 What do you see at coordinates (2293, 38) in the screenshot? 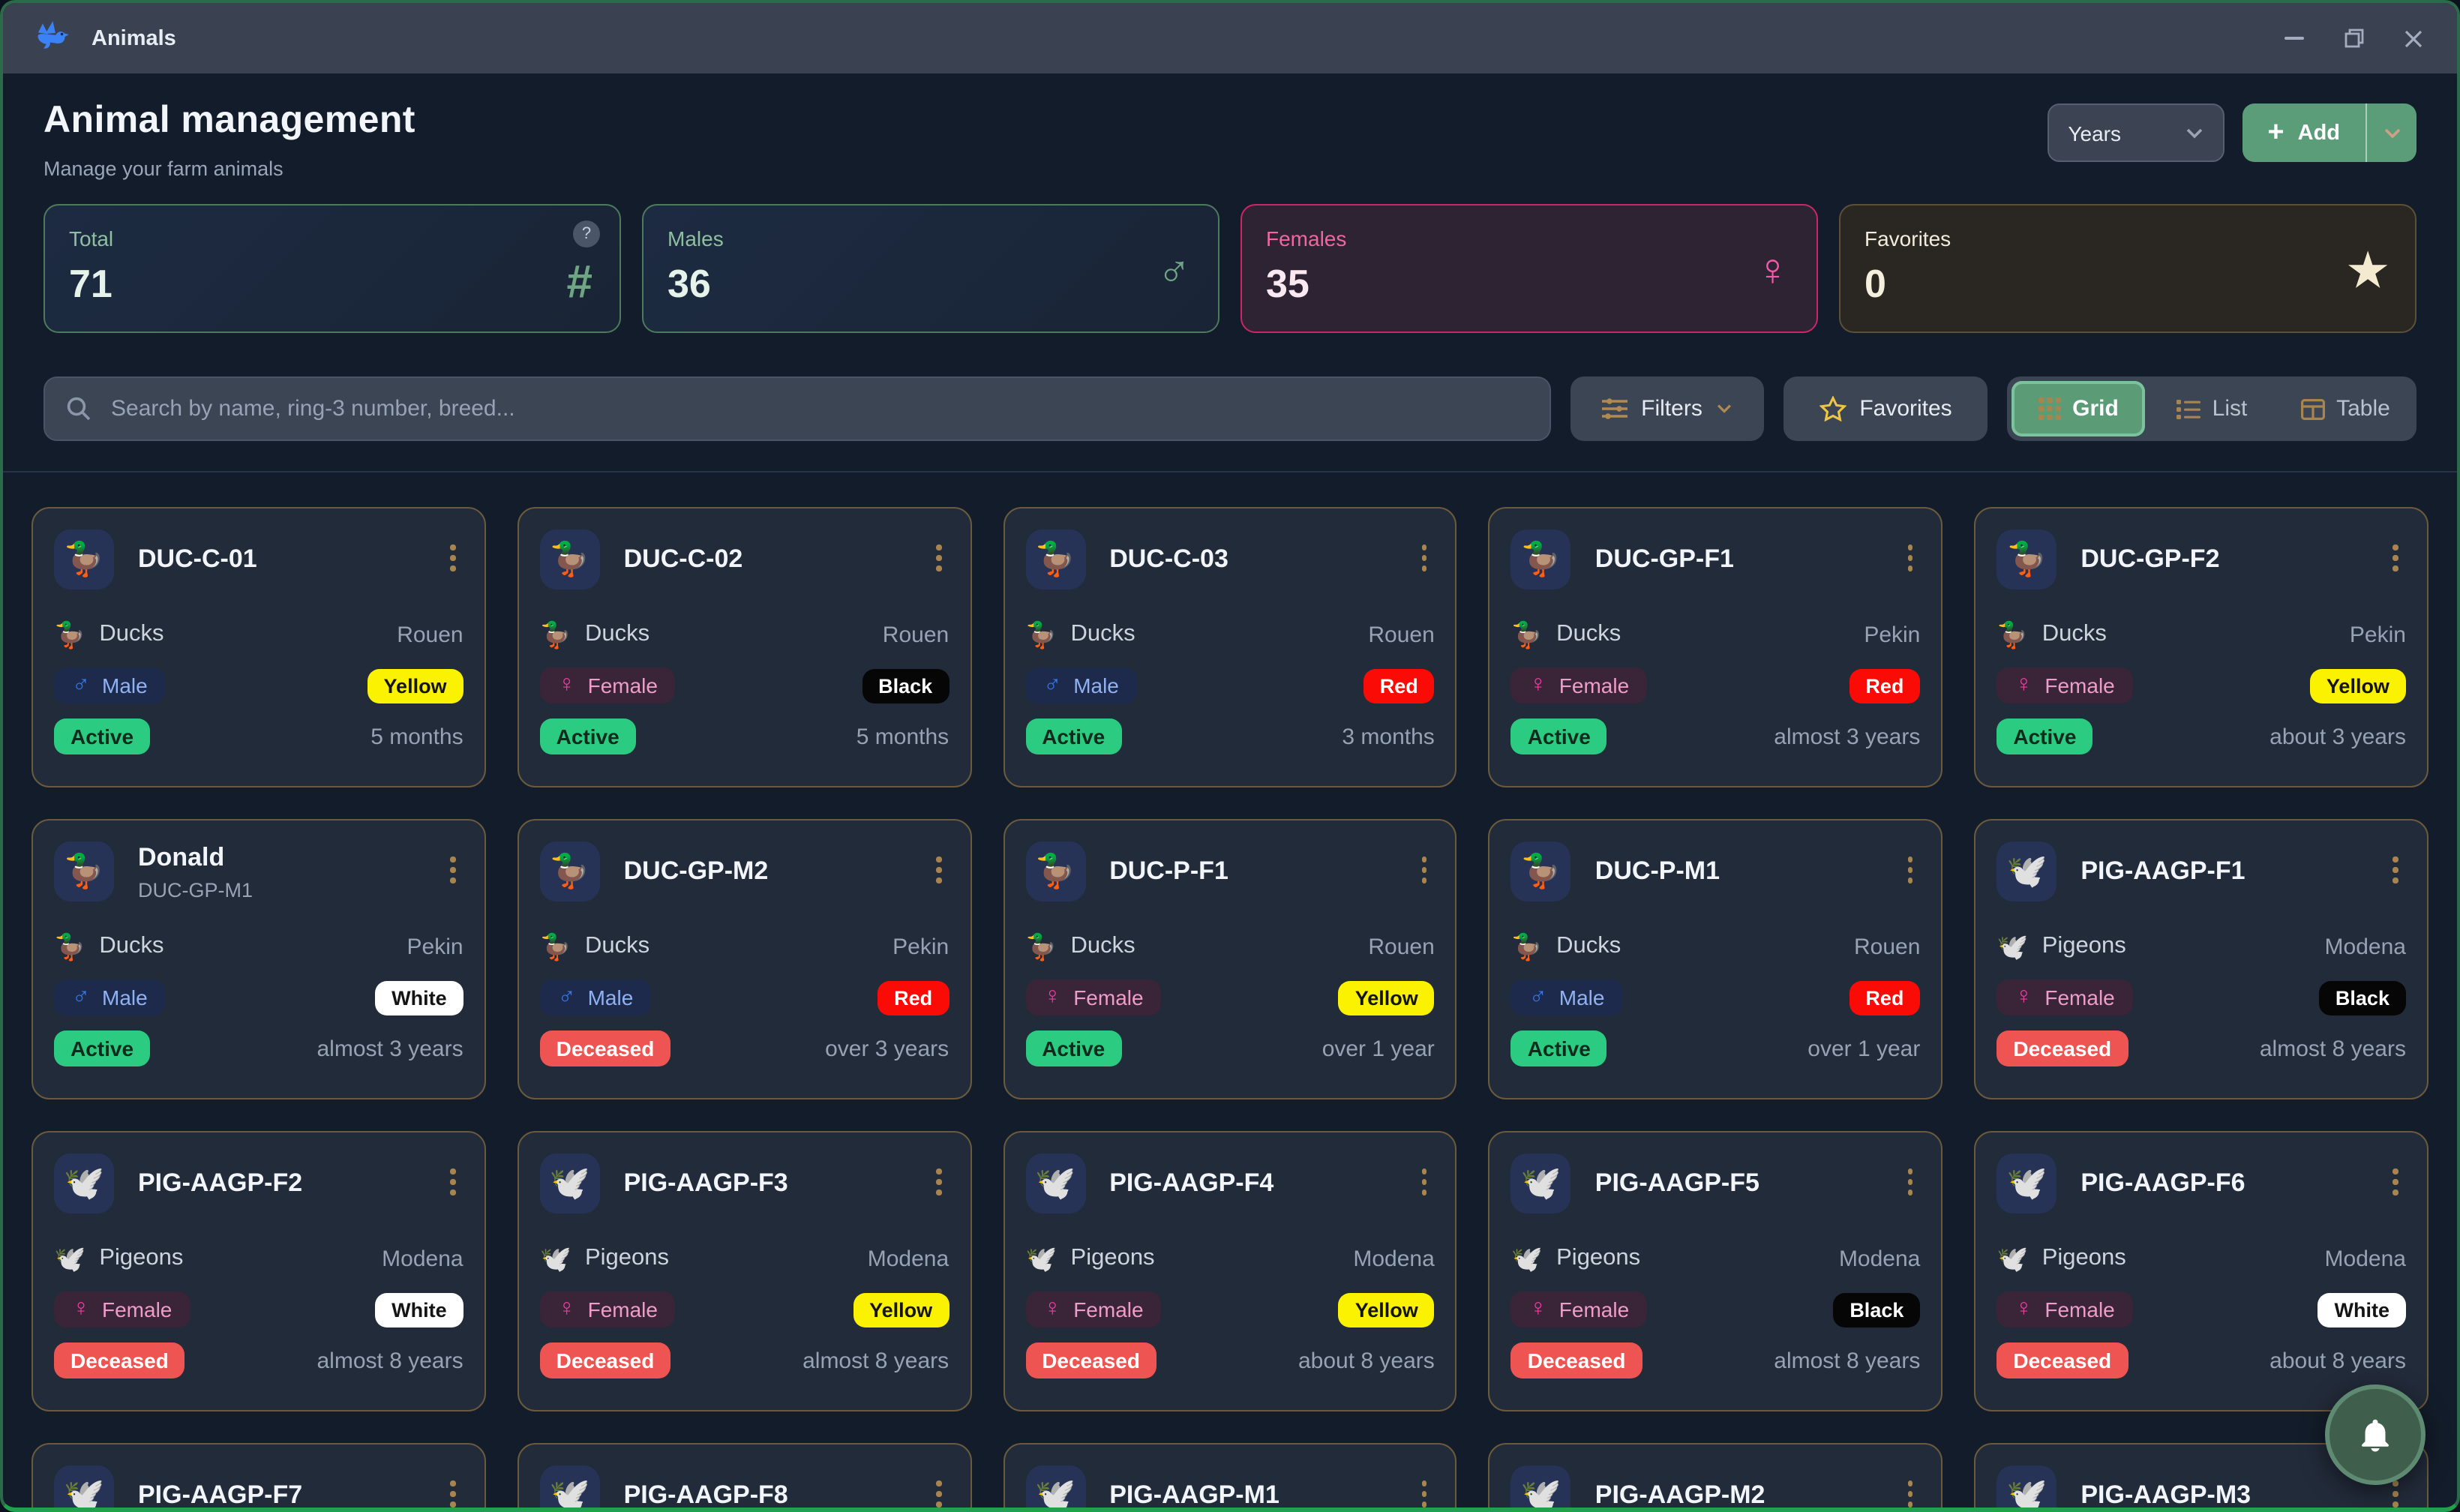
I see `minimize-button` at bounding box center [2293, 38].